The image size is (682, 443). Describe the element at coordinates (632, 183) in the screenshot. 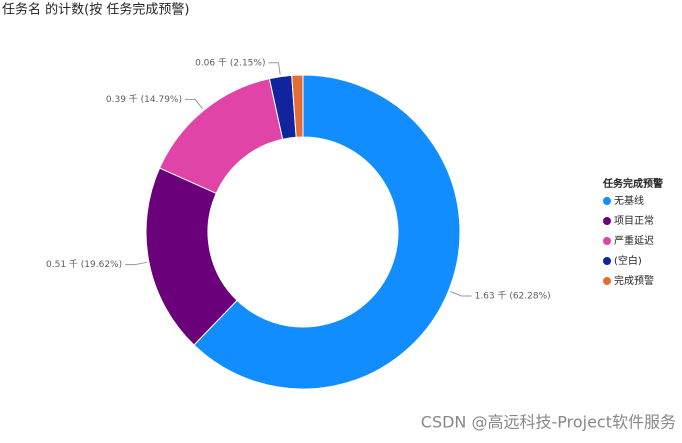

I see `legend-title: 任务完成预警` at that location.